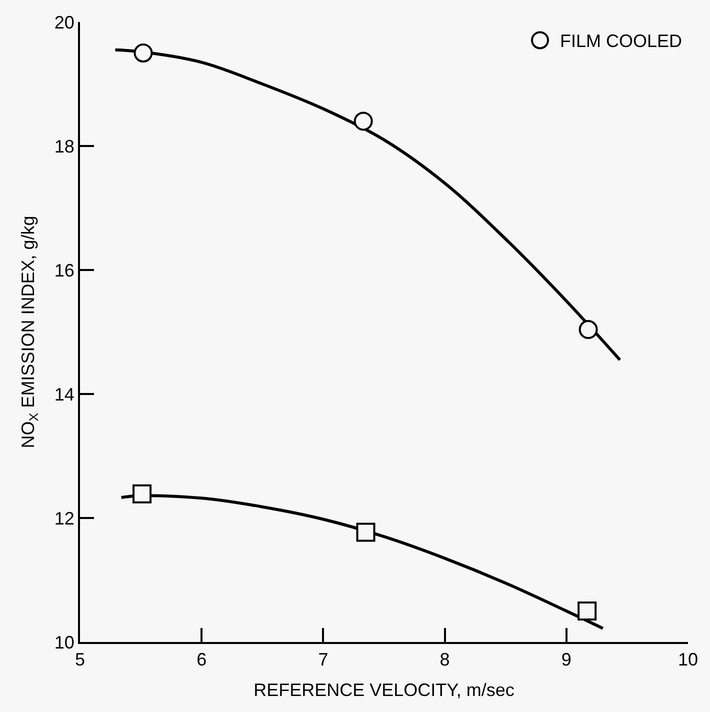 The width and height of the screenshot is (710, 712). What do you see at coordinates (64, 146) in the screenshot?
I see `y-tick-label: 18` at bounding box center [64, 146].